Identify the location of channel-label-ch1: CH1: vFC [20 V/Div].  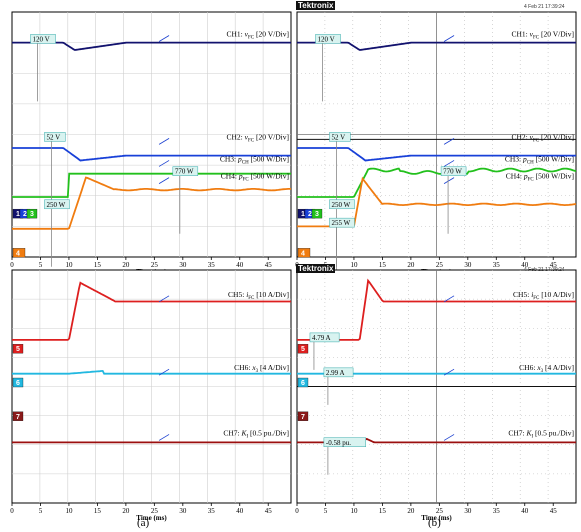
(258, 35).